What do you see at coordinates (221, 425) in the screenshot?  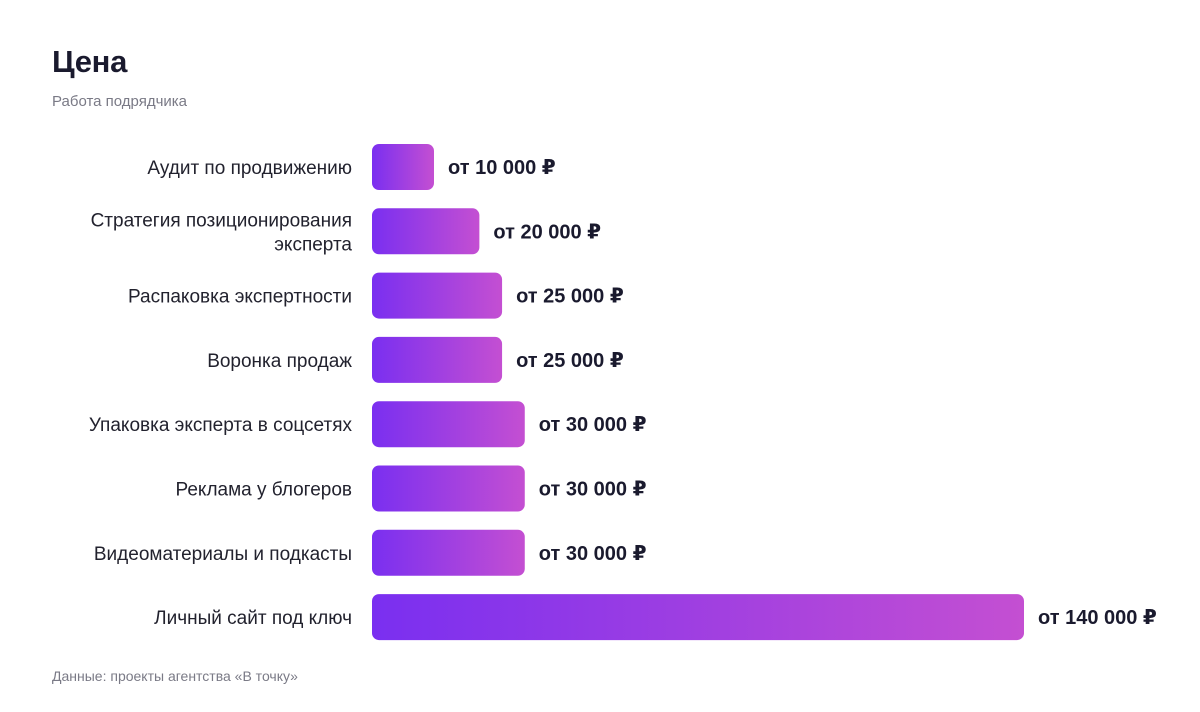 I see `category-label: Упаковка эксперта в соцсетях` at bounding box center [221, 425].